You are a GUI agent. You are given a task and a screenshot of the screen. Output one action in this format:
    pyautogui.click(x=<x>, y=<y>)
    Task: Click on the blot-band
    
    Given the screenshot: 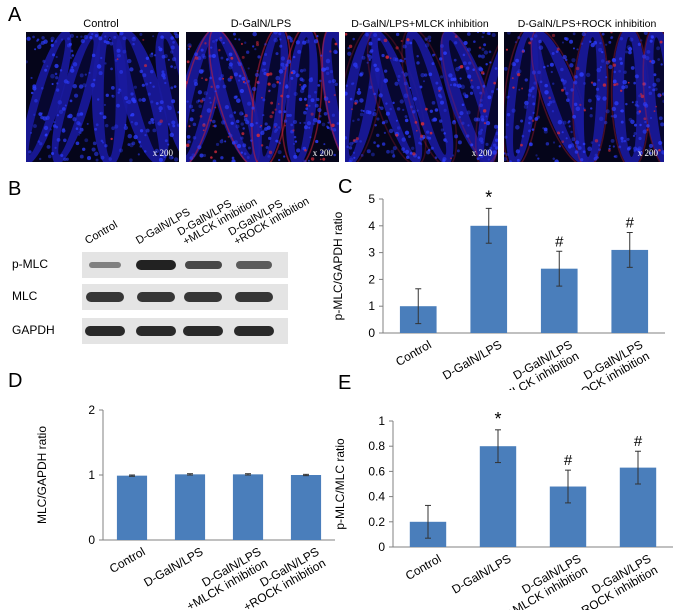 What is the action you would take?
    pyautogui.click(x=203, y=331)
    